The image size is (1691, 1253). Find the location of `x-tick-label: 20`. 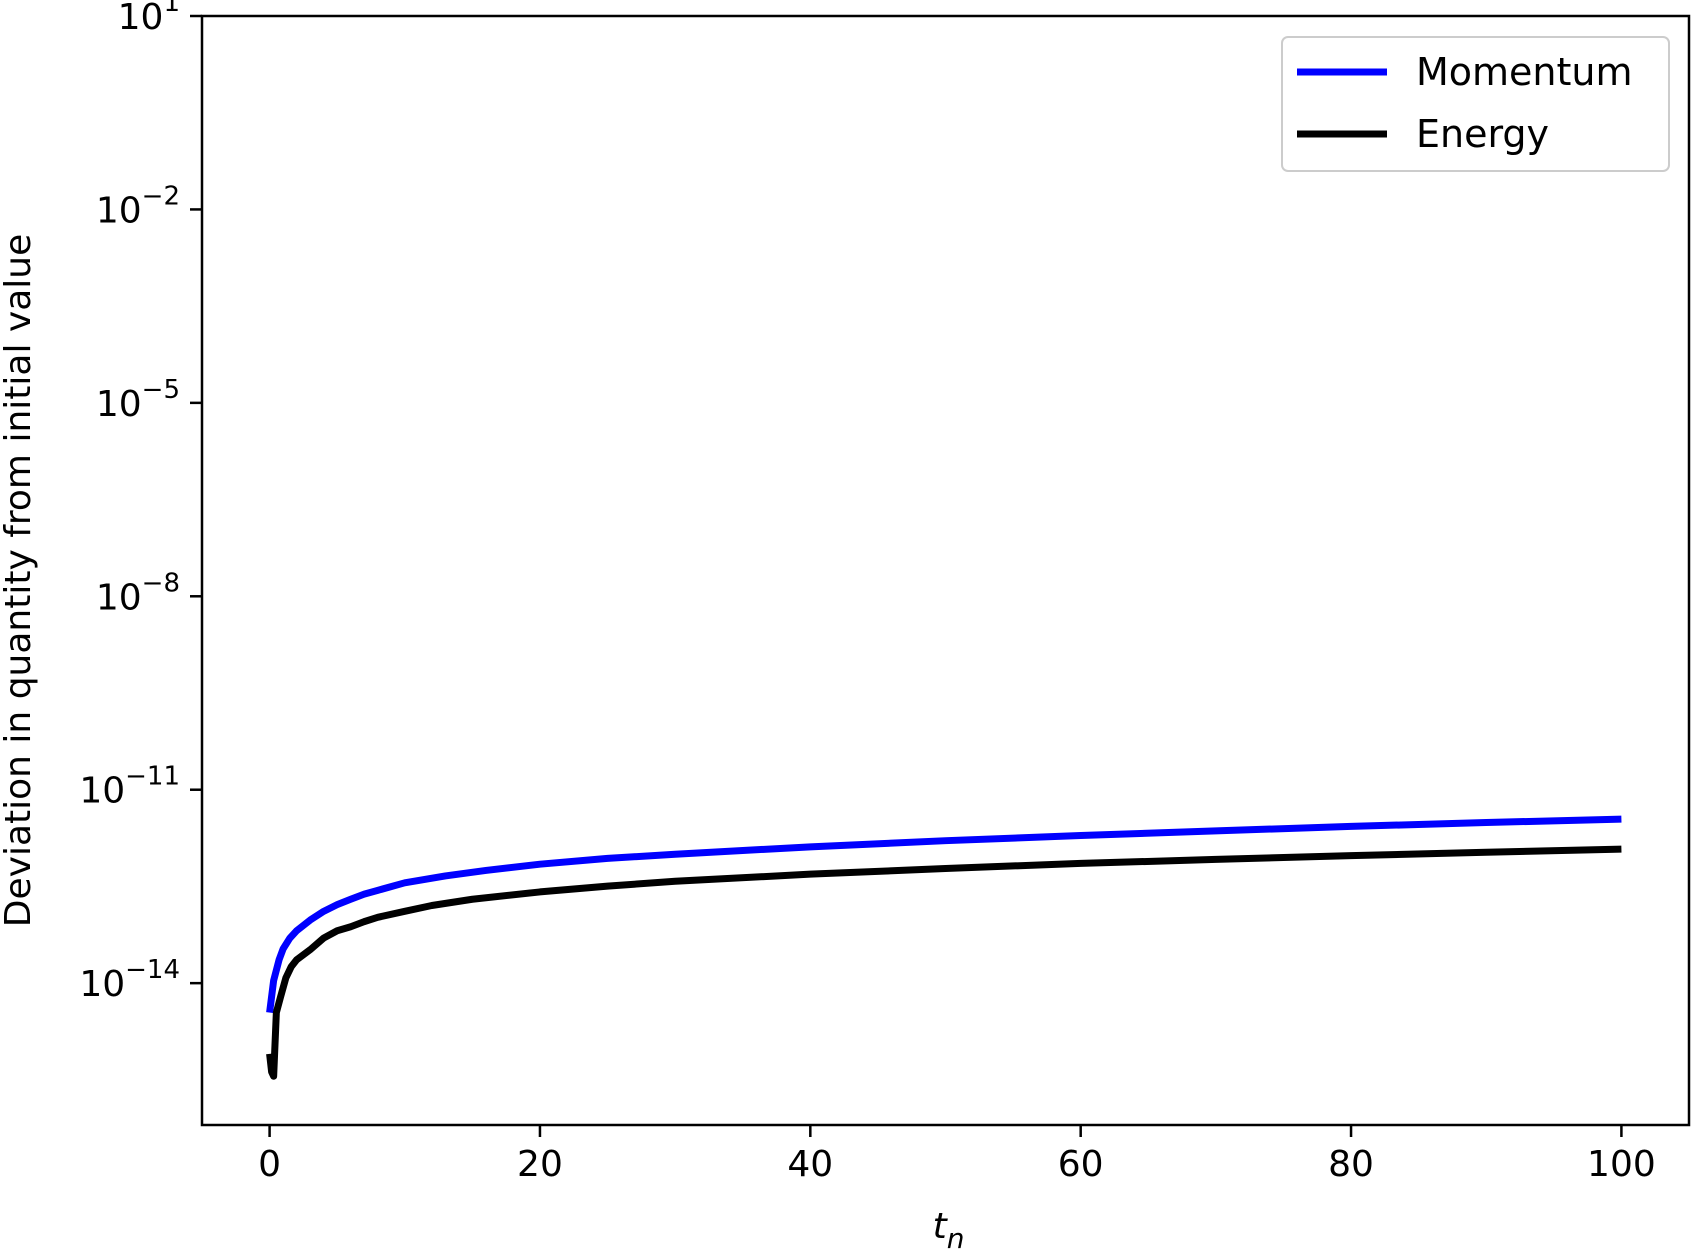

x-tick-label: 20 is located at coordinates (540, 1164).